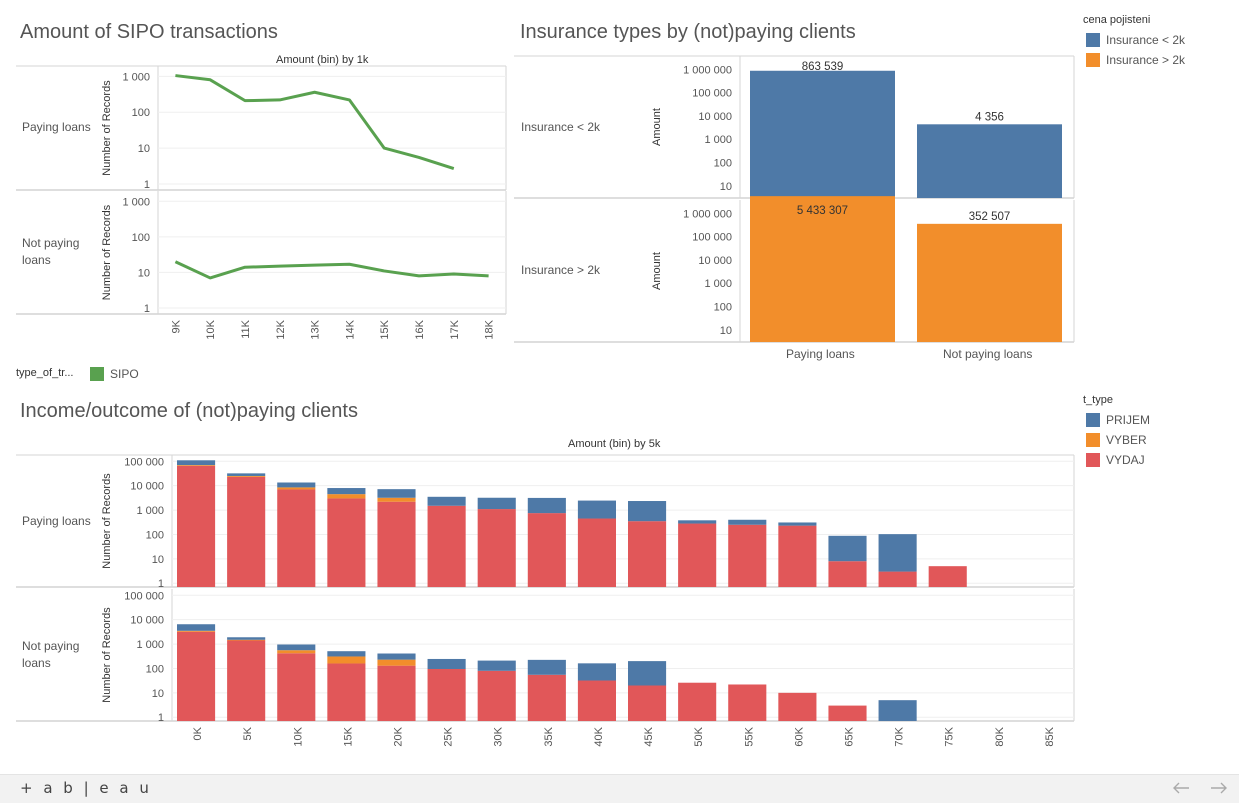  What do you see at coordinates (114, 374) in the screenshot?
I see `sipo-legend-item: SIPO` at bounding box center [114, 374].